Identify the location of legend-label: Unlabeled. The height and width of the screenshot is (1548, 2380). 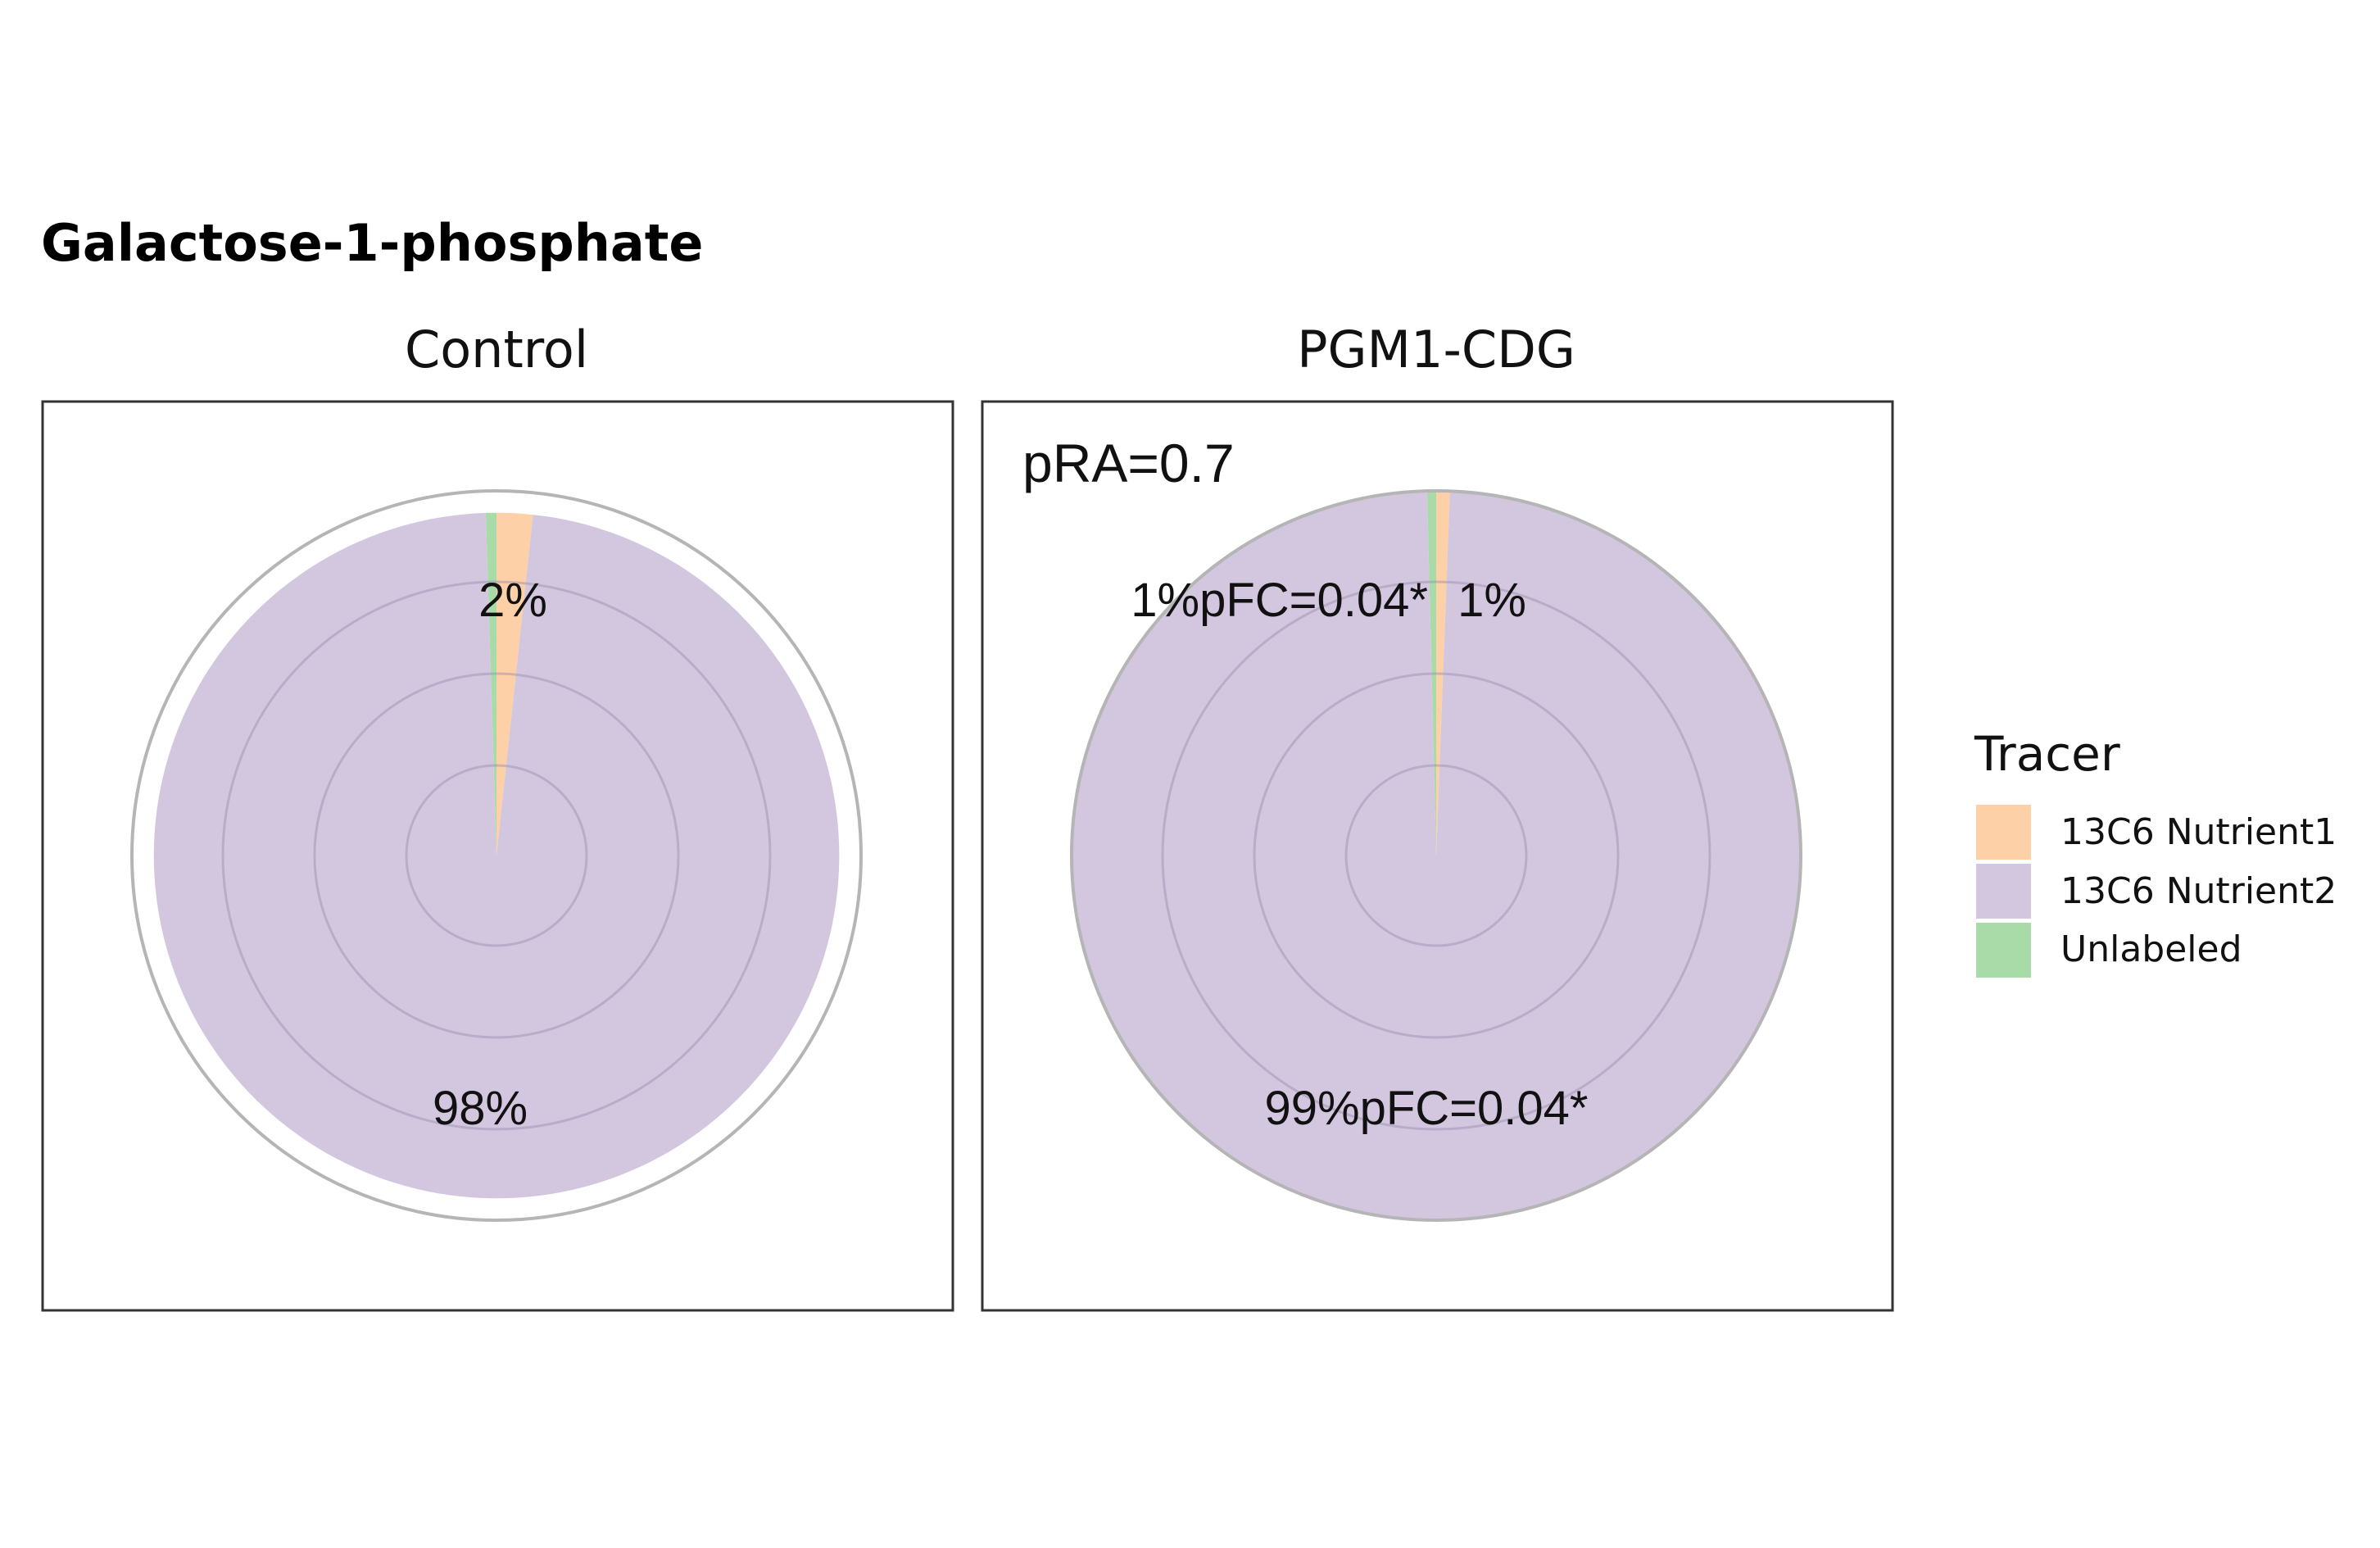
(2151, 949).